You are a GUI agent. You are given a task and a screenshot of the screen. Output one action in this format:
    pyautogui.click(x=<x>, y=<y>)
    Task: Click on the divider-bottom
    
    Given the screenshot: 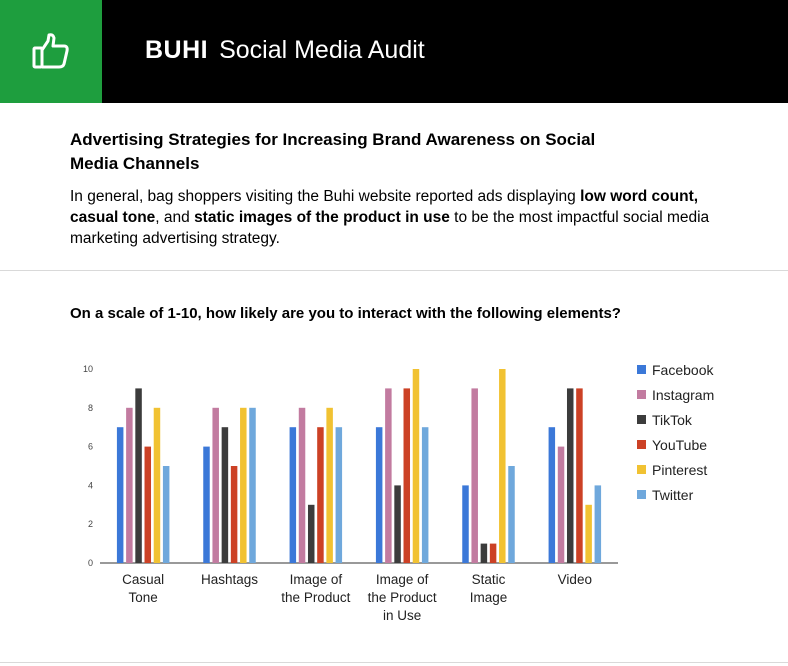 What is the action you would take?
    pyautogui.click(x=394, y=662)
    